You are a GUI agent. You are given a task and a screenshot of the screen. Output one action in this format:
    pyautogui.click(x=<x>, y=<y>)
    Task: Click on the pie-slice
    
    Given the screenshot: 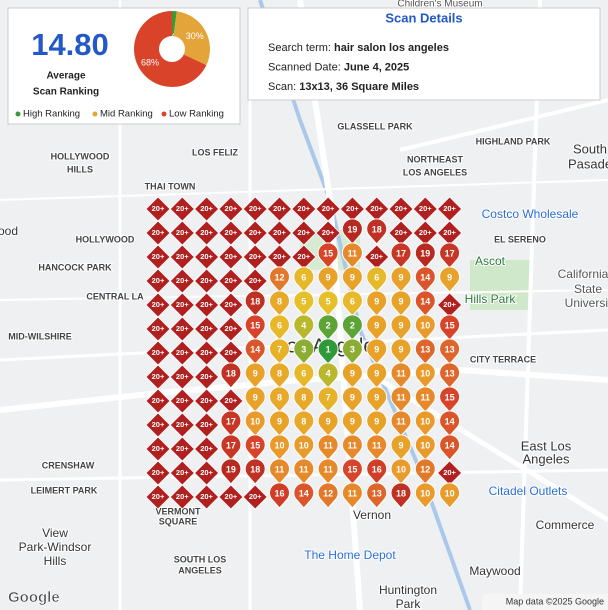 What is the action you would take?
    pyautogui.click(x=191, y=38)
    